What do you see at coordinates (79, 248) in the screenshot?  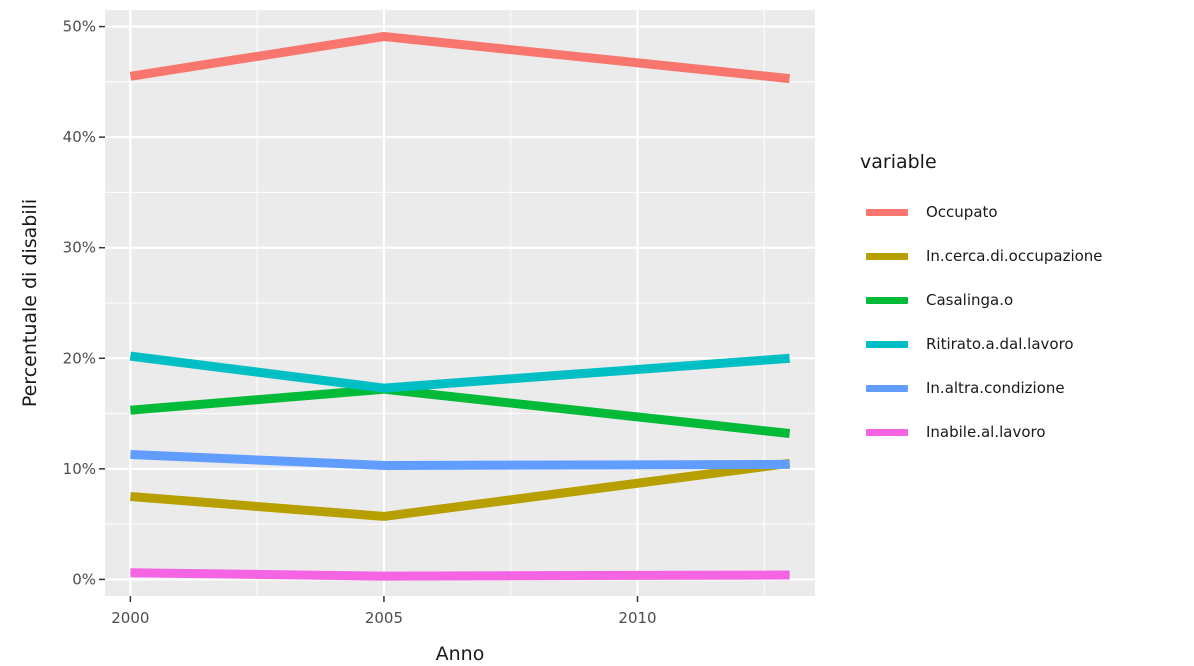 I see `y-tick-label: 30%` at bounding box center [79, 248].